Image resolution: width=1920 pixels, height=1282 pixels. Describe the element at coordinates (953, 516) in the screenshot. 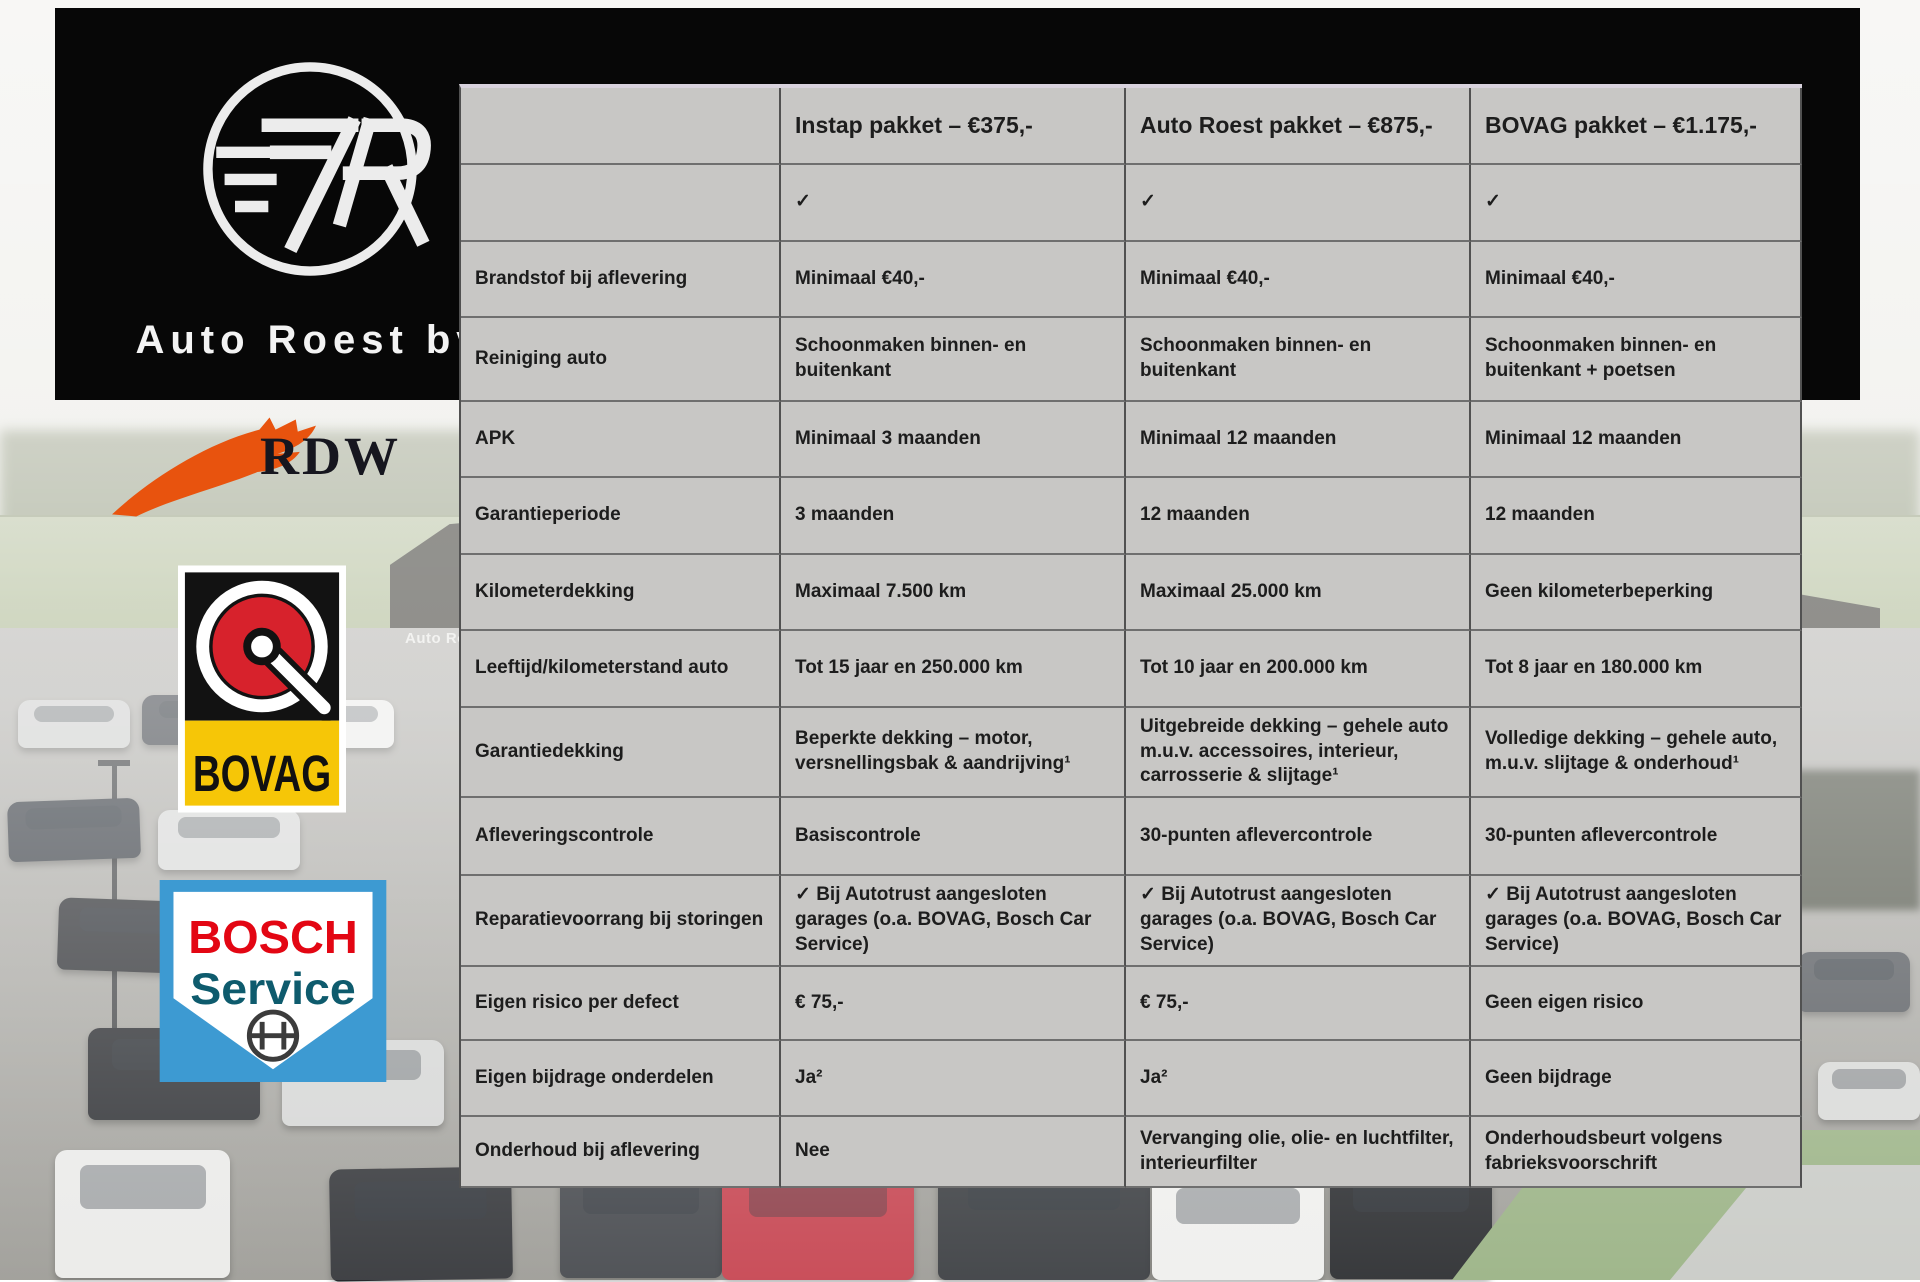

I see `table-cell: 3 maanden` at that location.